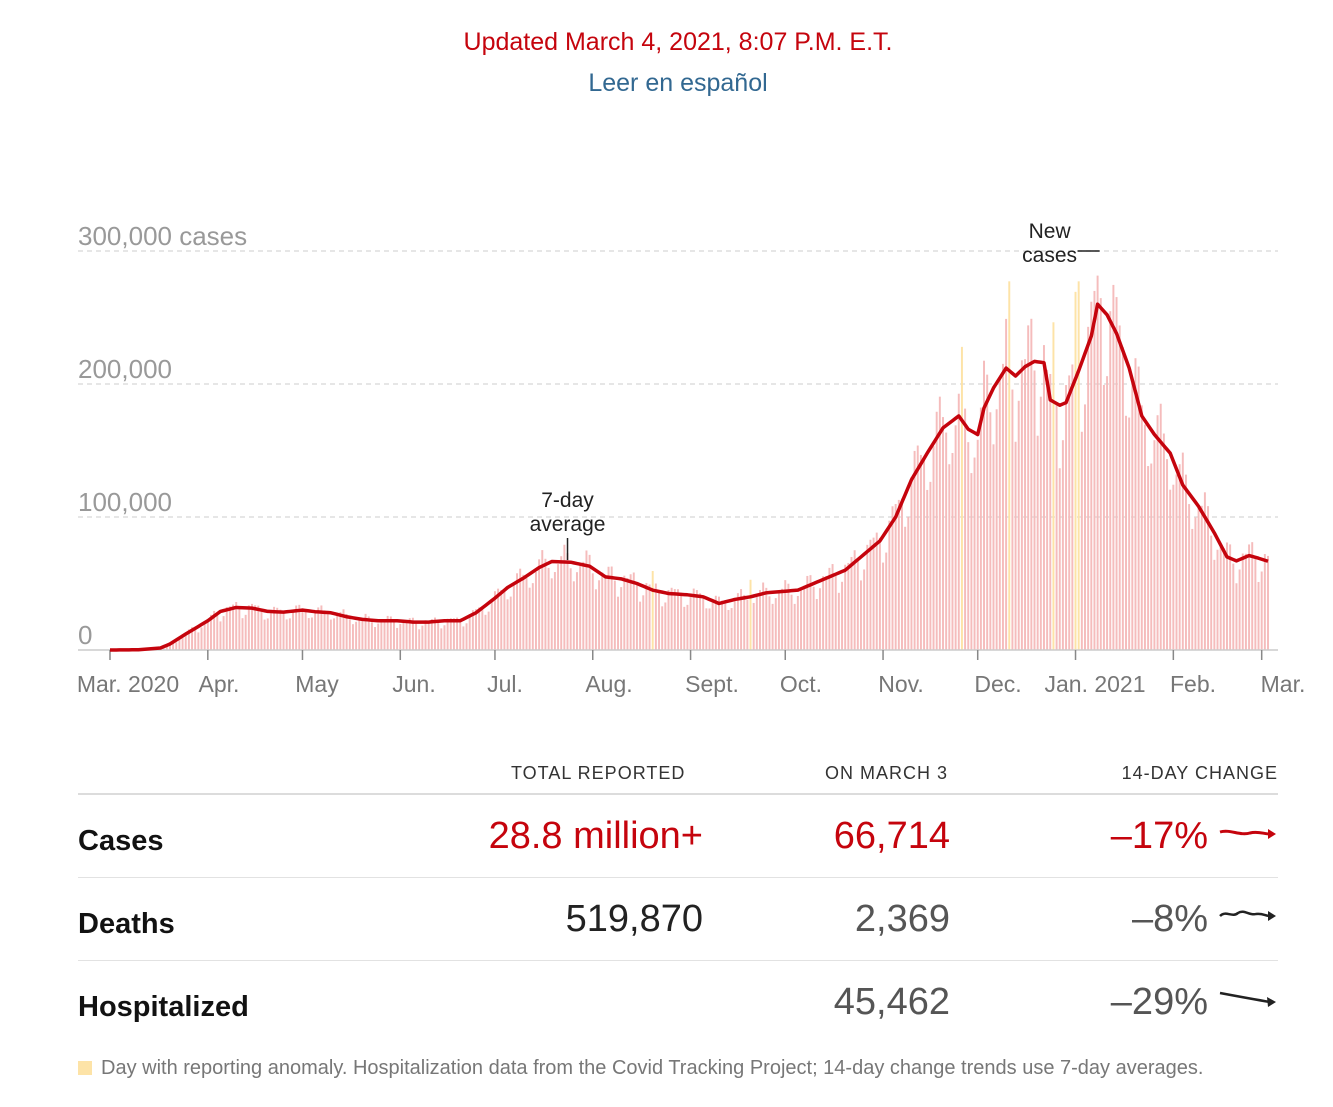 The image size is (1333, 1107). I want to click on total-value: 28.8 million+, so click(595, 836).